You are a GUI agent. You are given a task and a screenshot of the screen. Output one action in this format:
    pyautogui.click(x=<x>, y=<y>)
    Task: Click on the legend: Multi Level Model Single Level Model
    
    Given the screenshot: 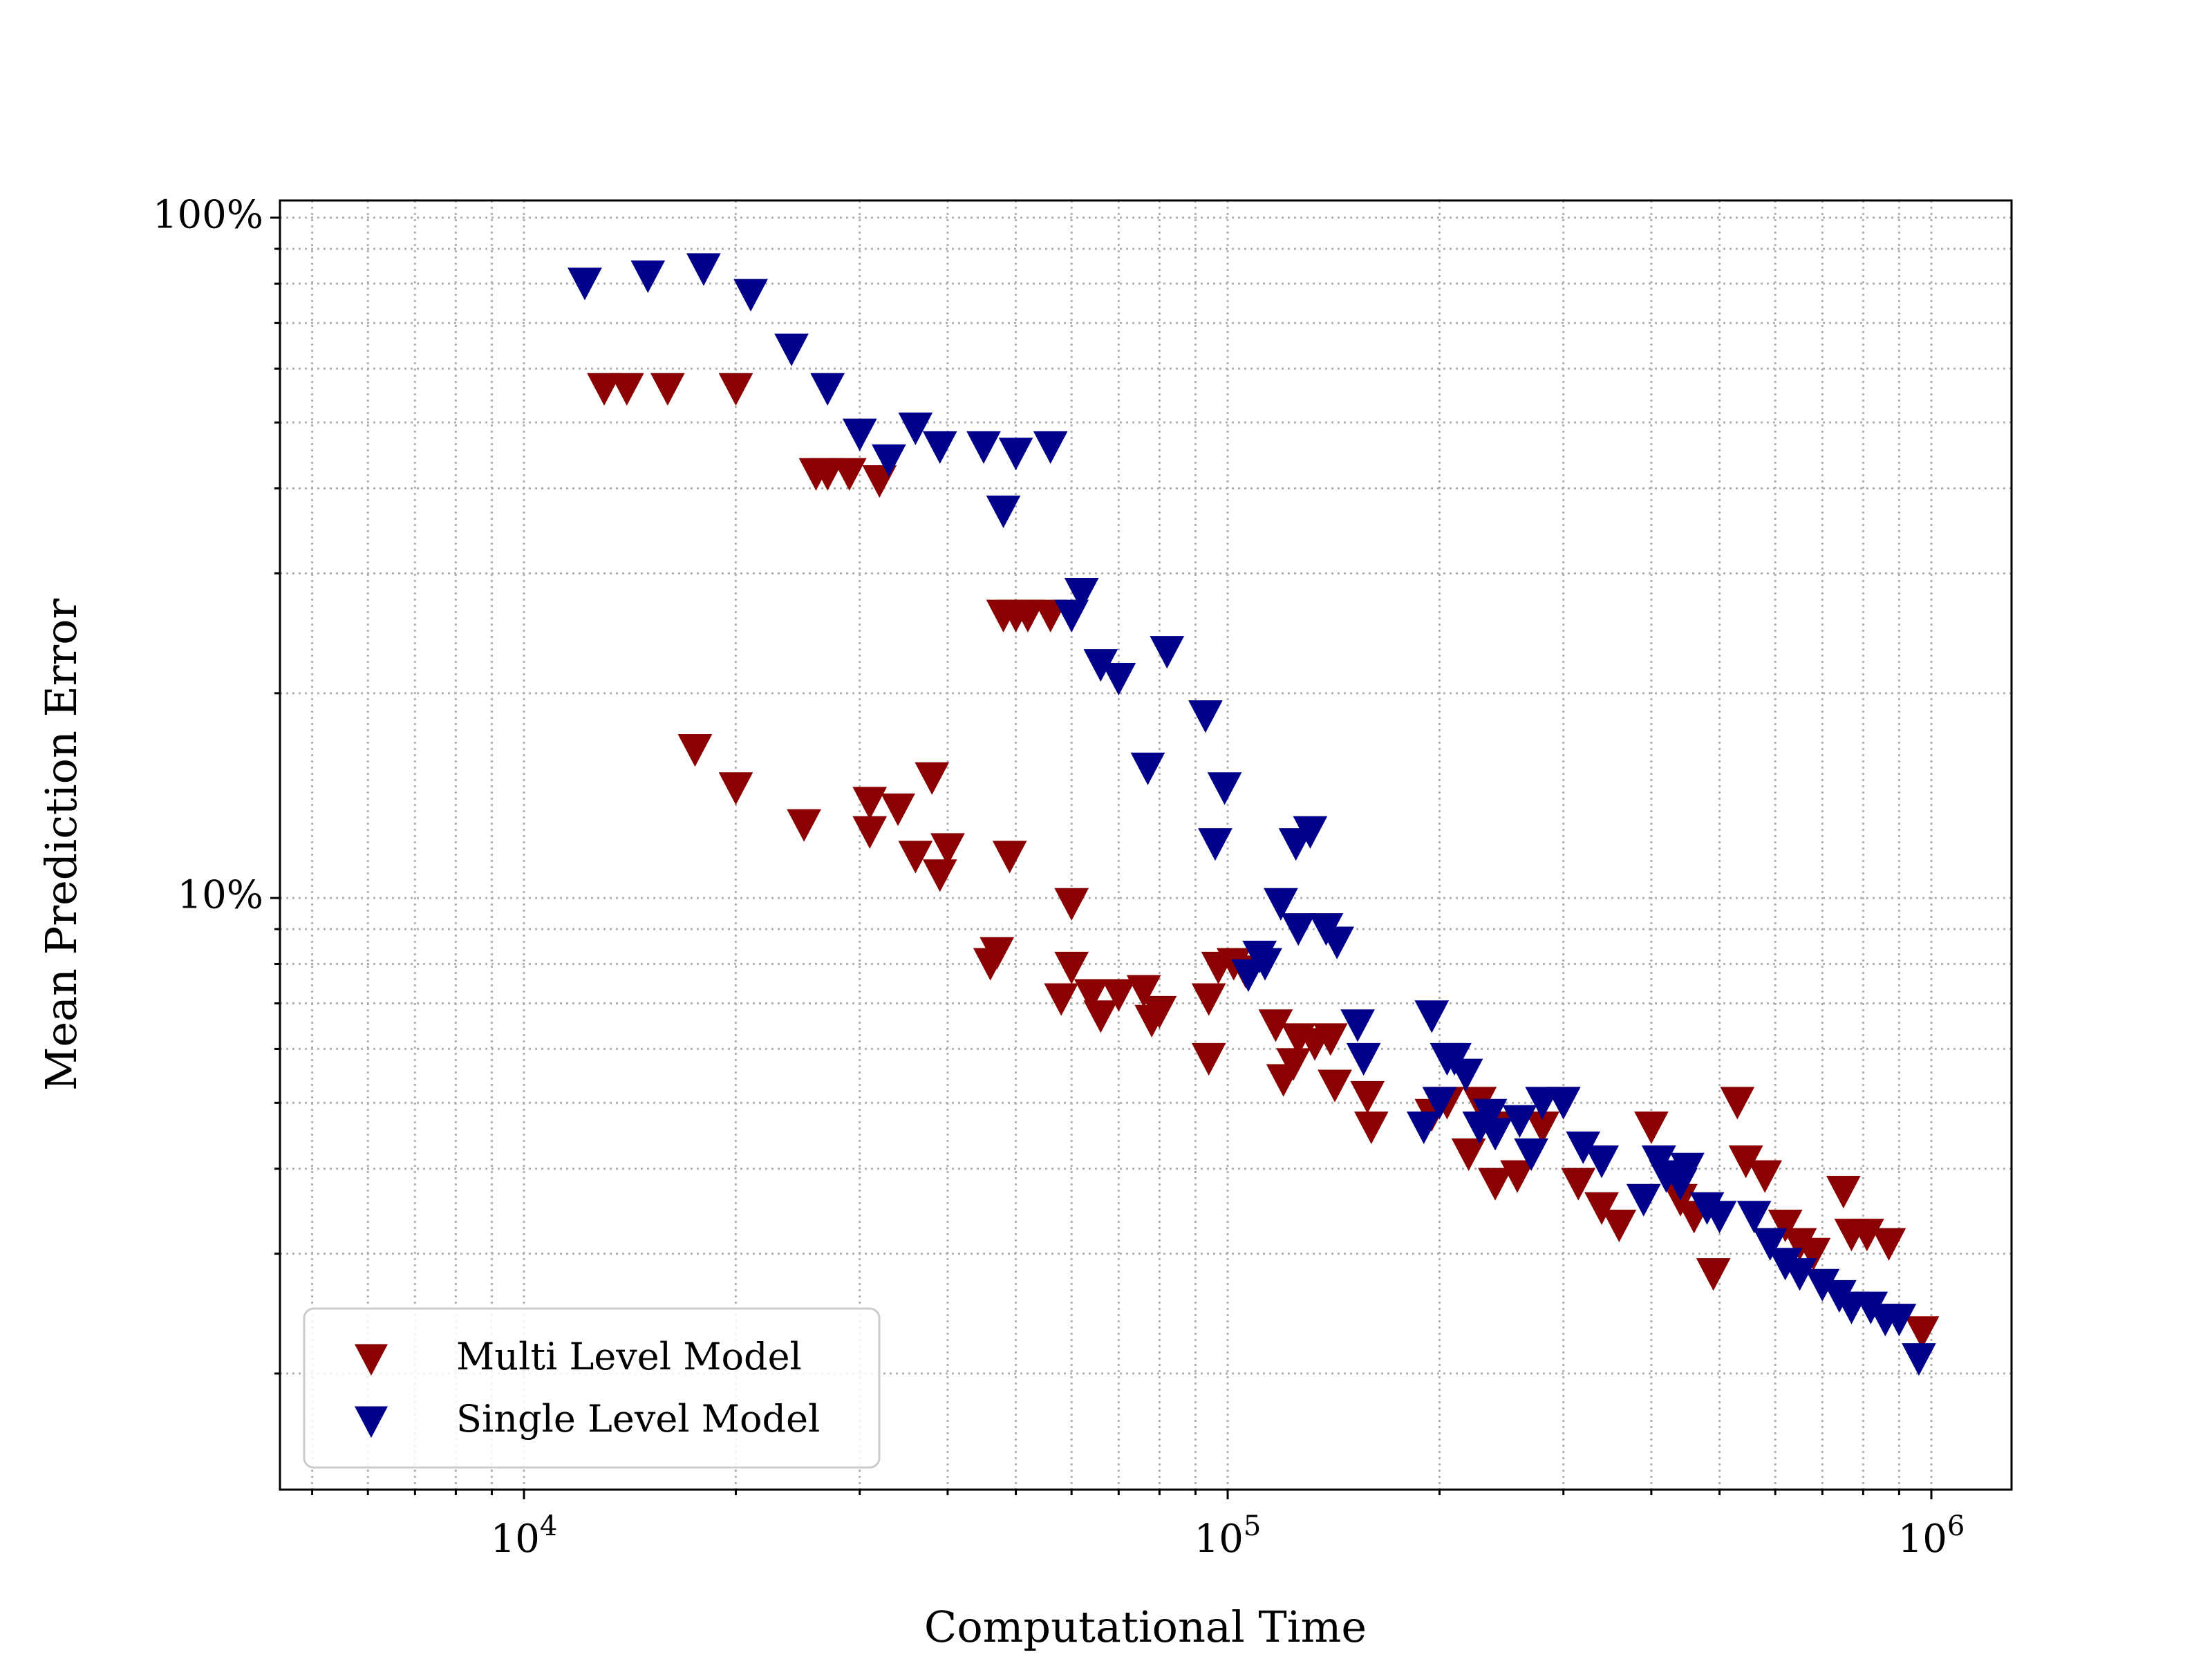 What is the action you would take?
    pyautogui.click(x=592, y=1388)
    